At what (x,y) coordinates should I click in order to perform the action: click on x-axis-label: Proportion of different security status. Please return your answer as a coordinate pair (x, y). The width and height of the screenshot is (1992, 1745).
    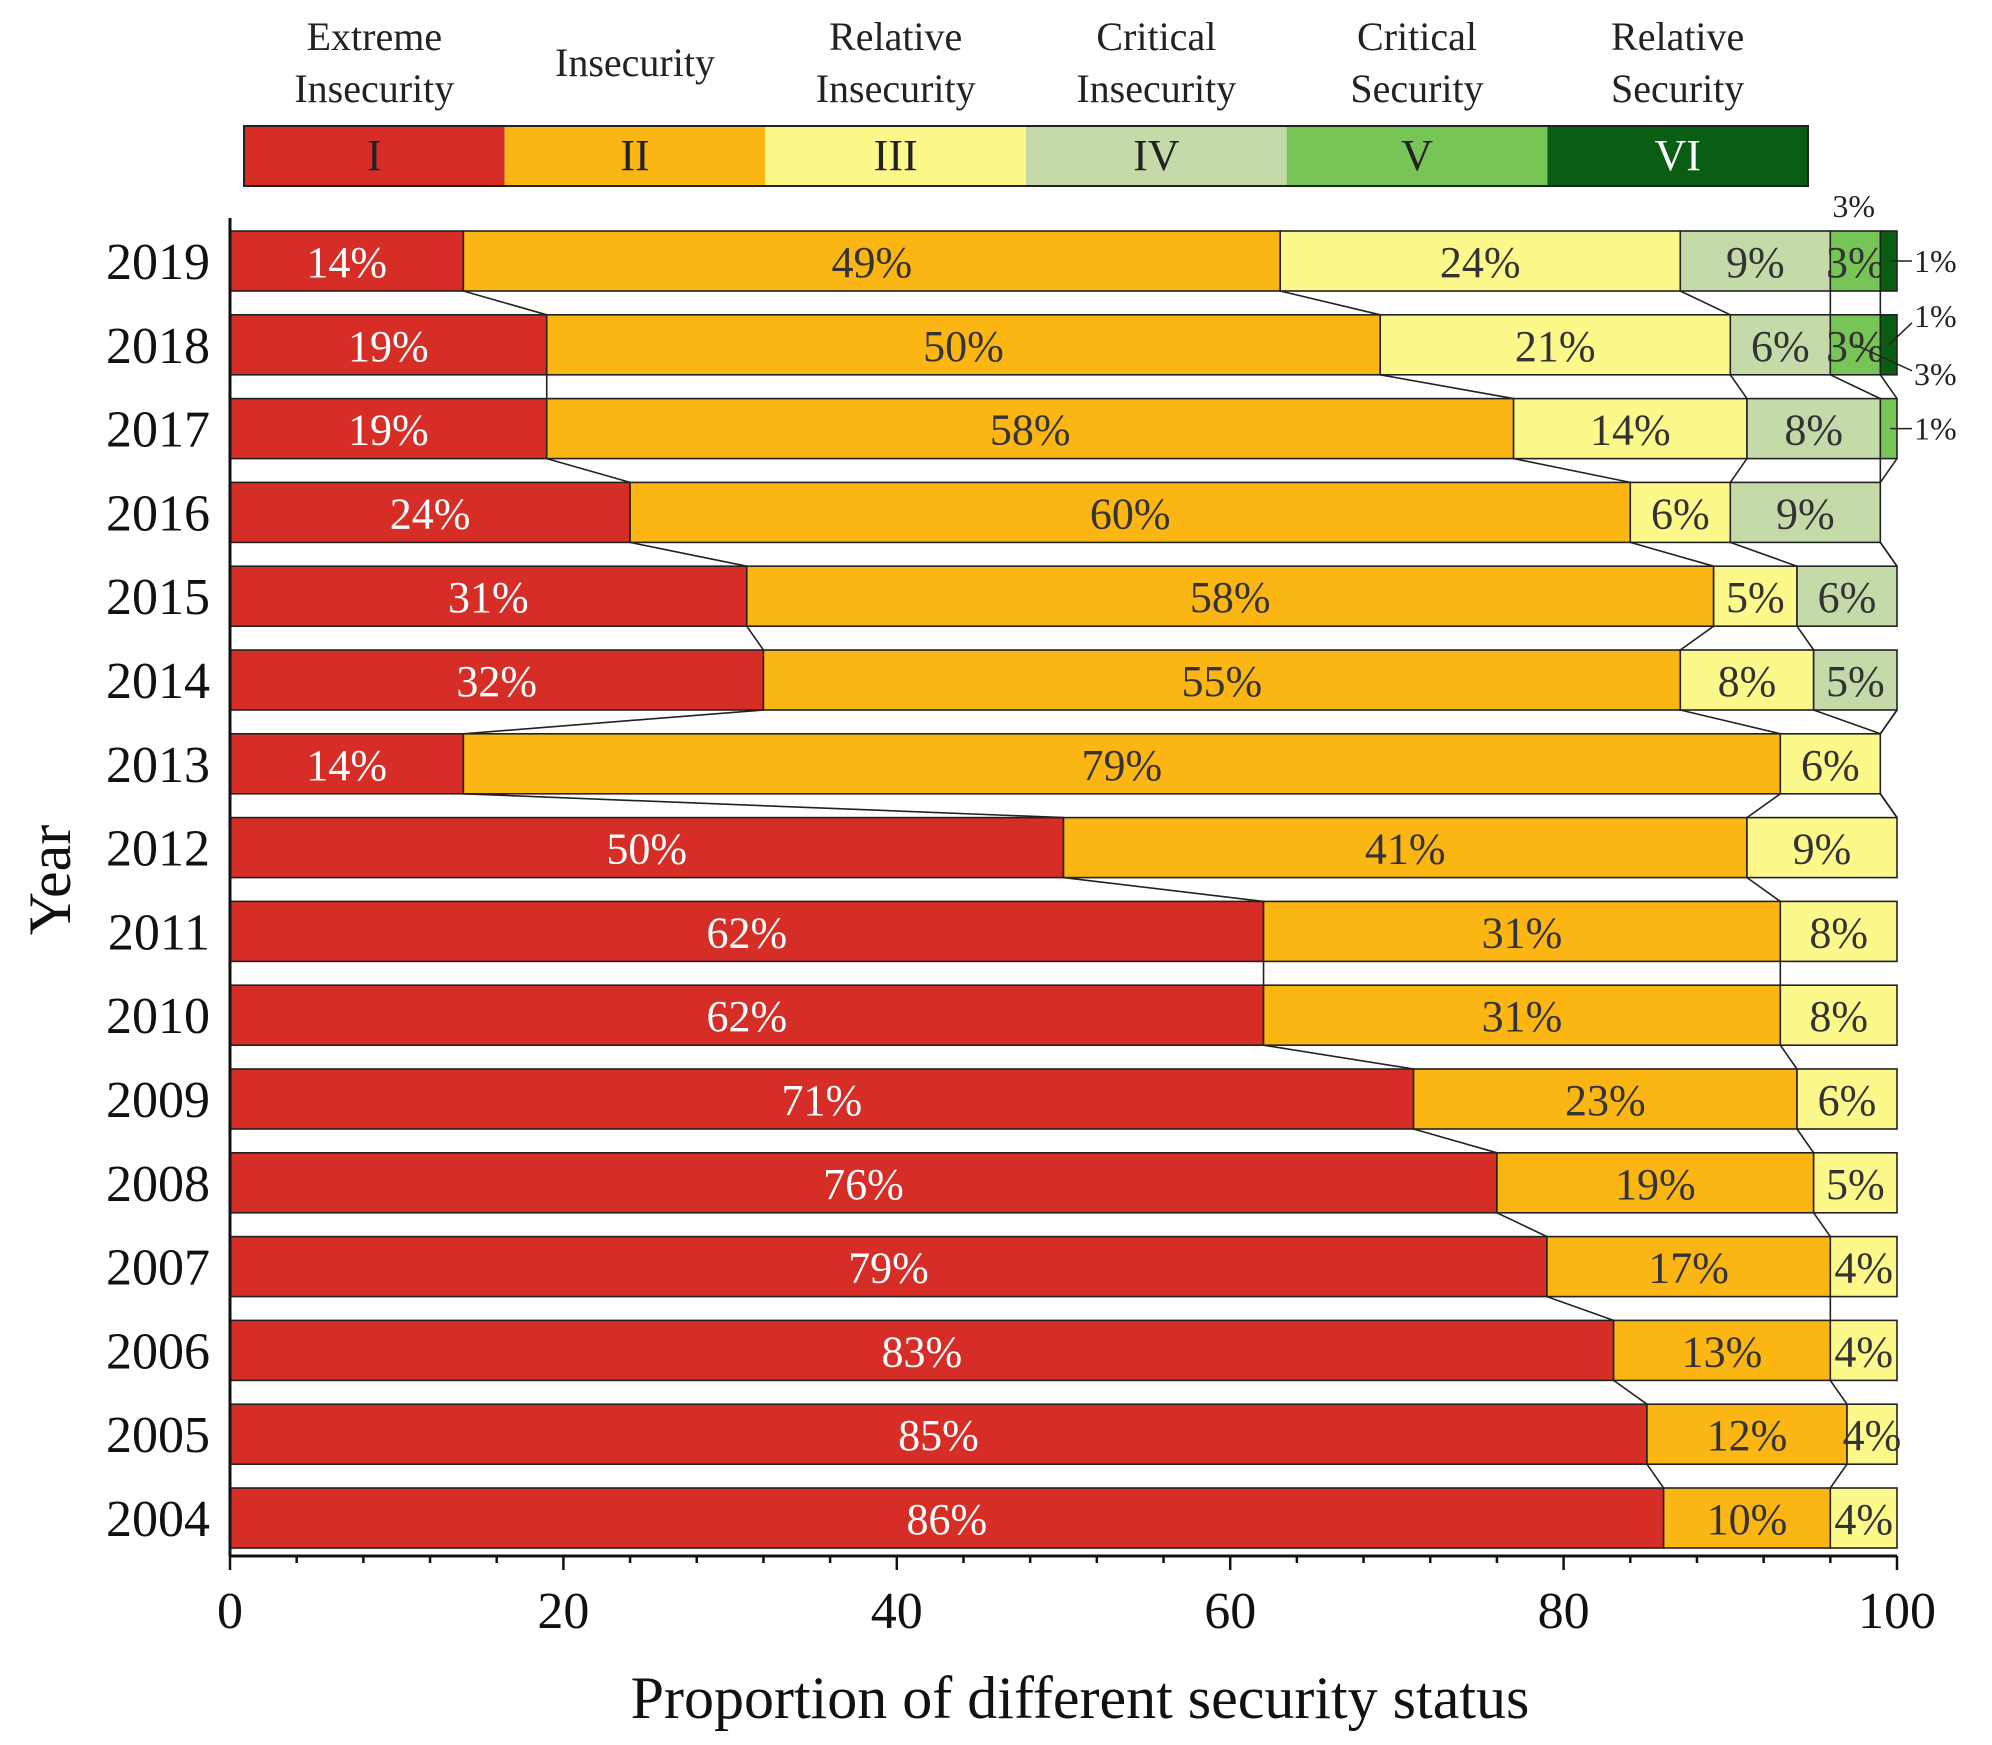
    Looking at the image, I should click on (1080, 1698).